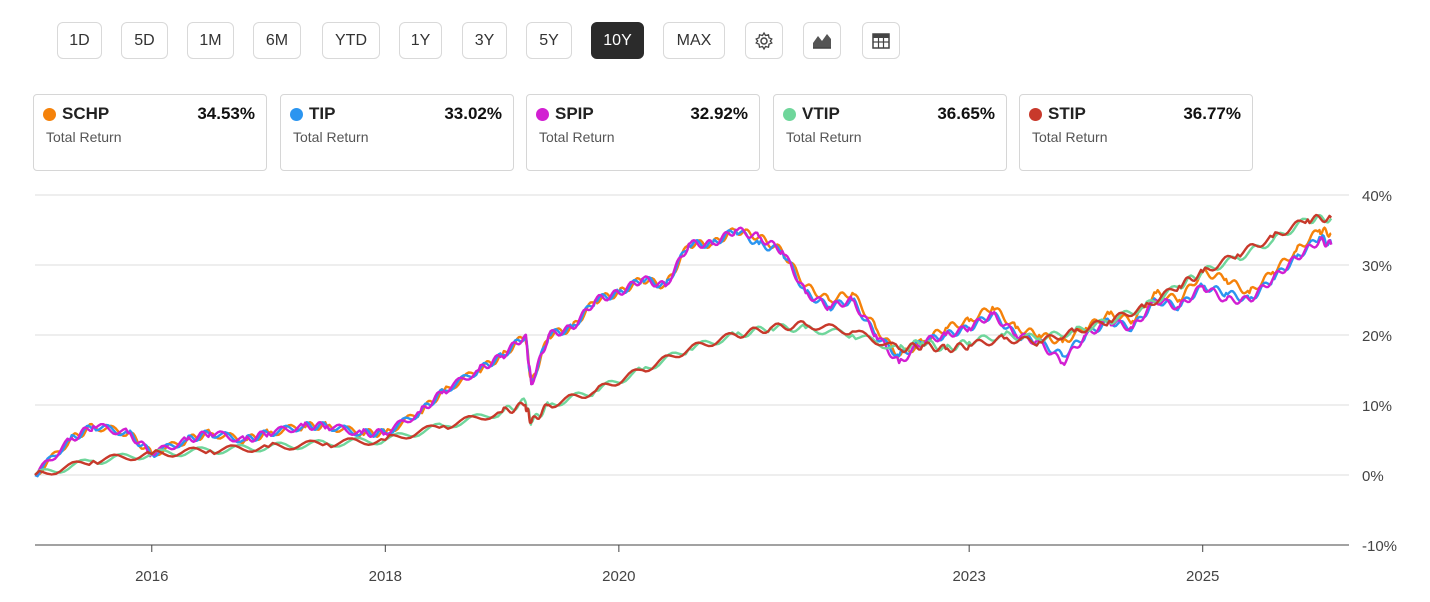  Describe the element at coordinates (617, 40) in the screenshot. I see `range-button-10y: 10Y` at that location.